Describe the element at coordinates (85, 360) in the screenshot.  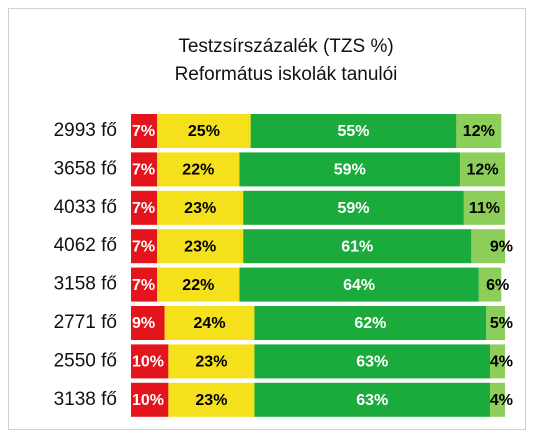
I see `category-label: 2550 fő` at that location.